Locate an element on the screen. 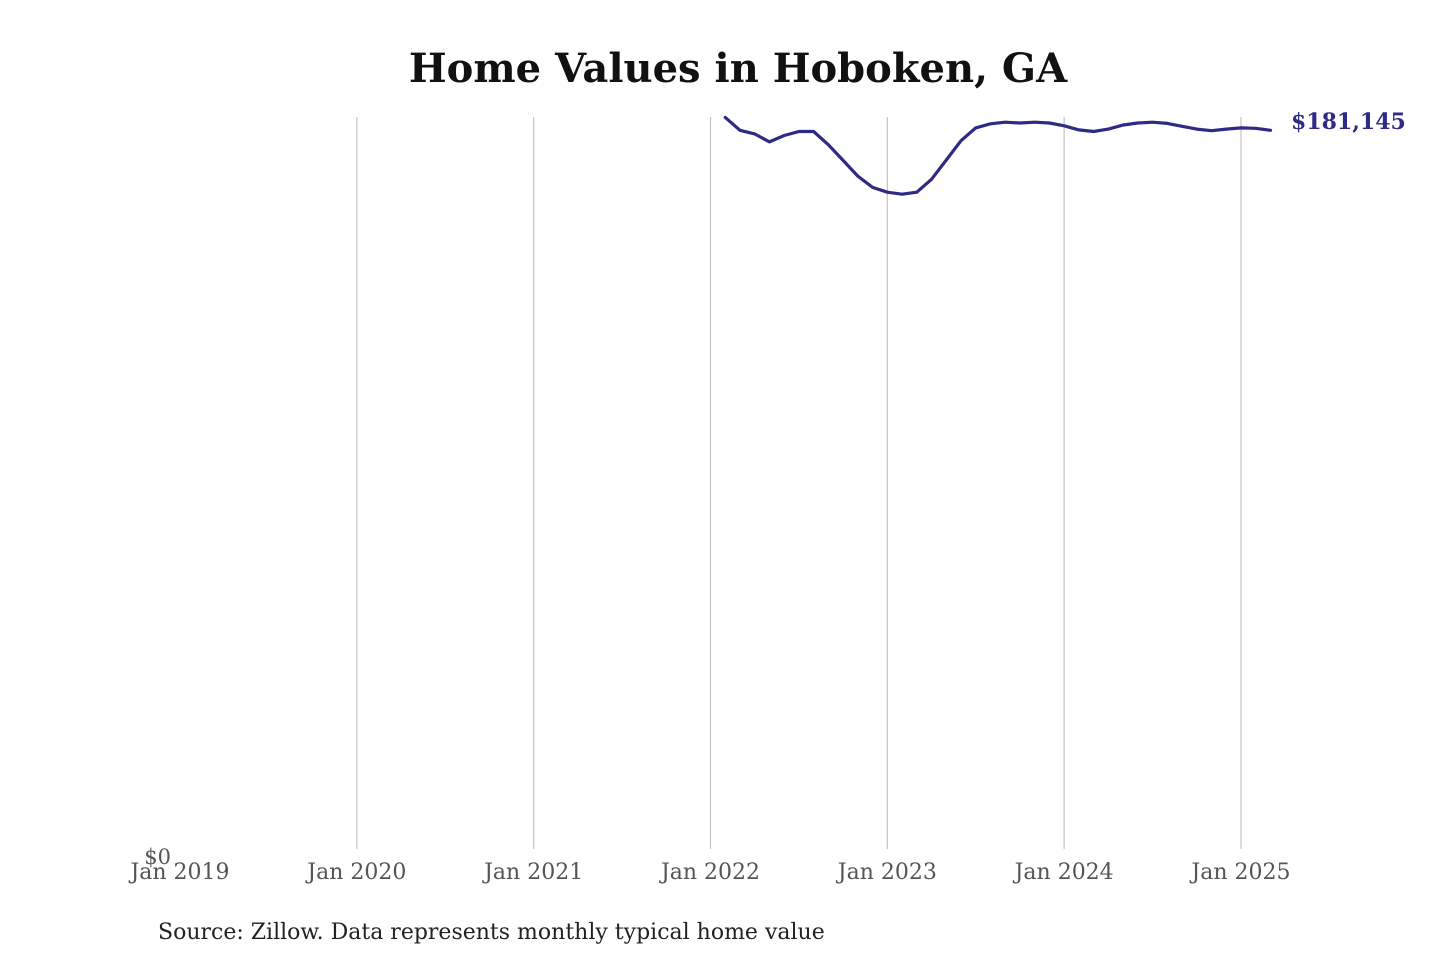  x-tick-label-2020: Jan 2020 is located at coordinates (355, 872).